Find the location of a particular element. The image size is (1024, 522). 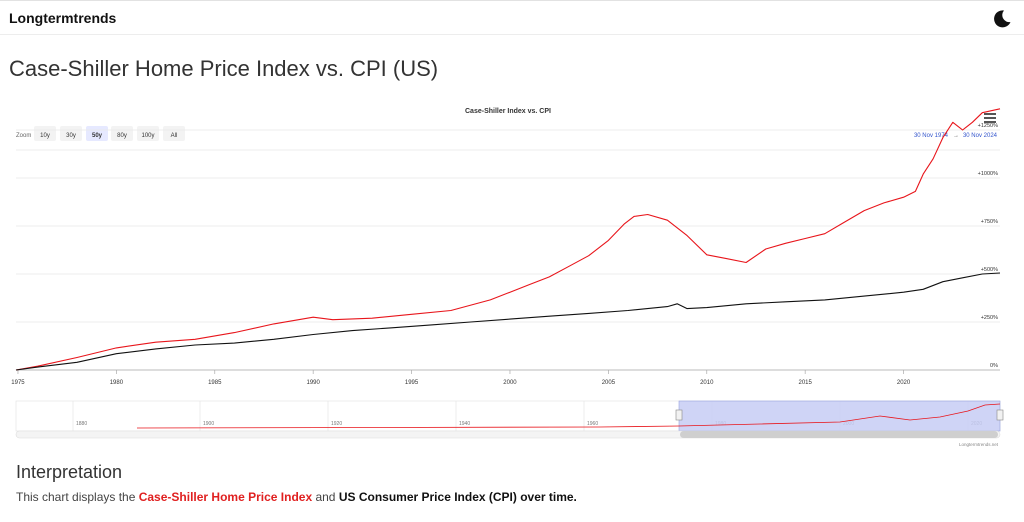

y-tick-label: +1000% is located at coordinates (988, 174).